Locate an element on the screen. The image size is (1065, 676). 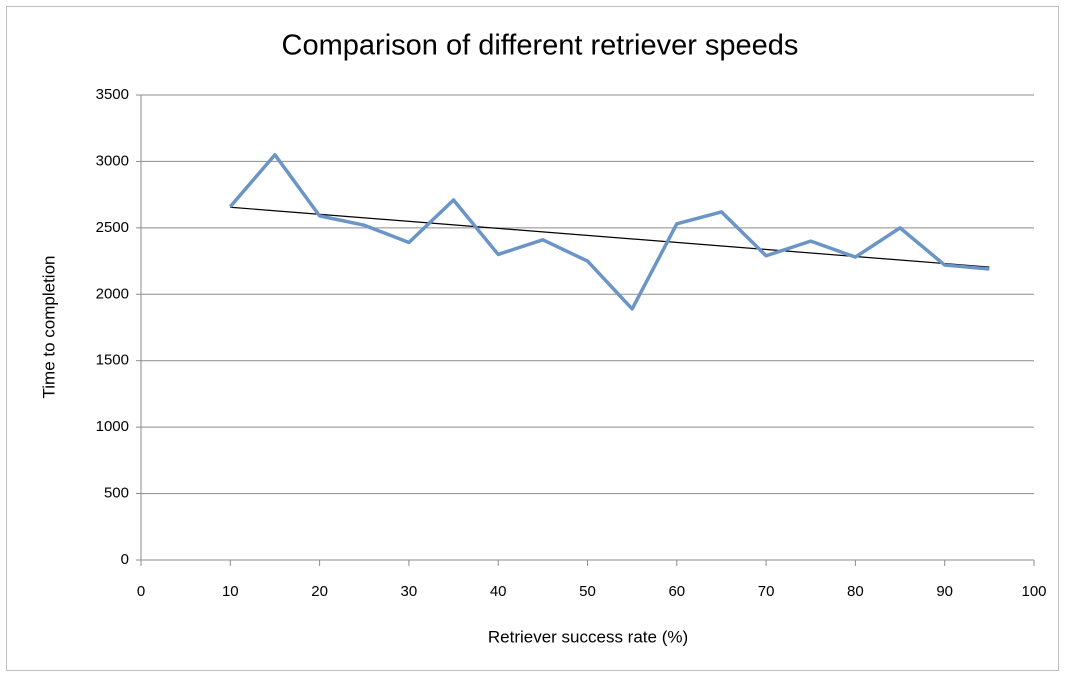
chart-title: Comparison of different retriever speeds is located at coordinates (540, 46).